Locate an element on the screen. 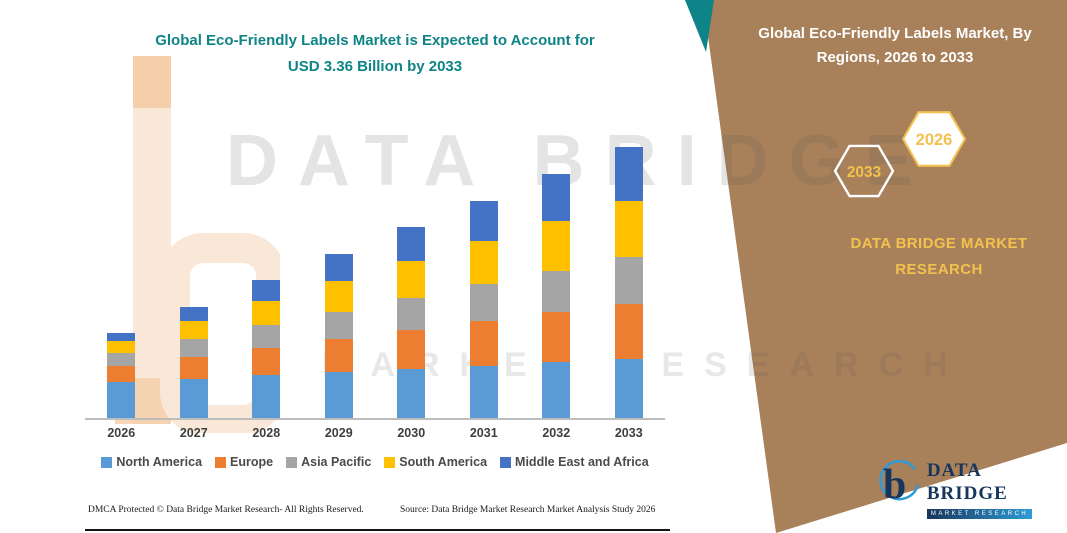  x-axis-label: 2029 is located at coordinates (338, 433).